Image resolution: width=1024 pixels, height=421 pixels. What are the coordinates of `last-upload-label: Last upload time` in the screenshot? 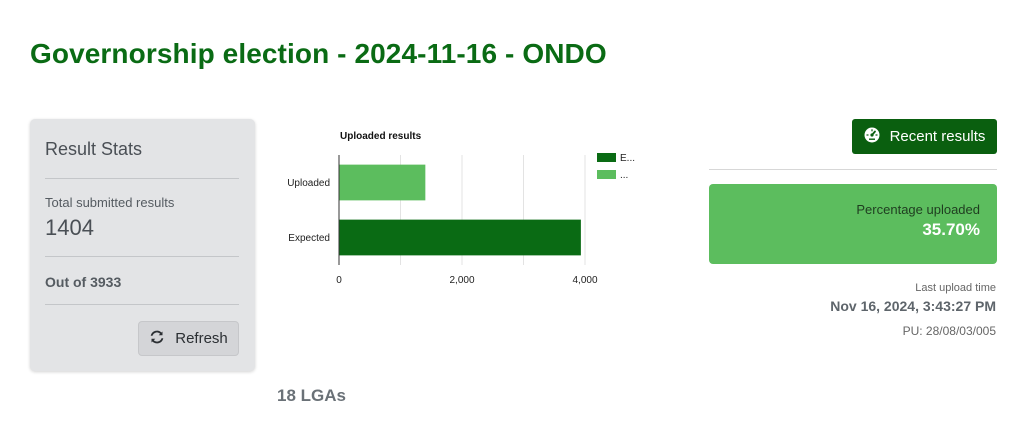 It's located at (955, 288).